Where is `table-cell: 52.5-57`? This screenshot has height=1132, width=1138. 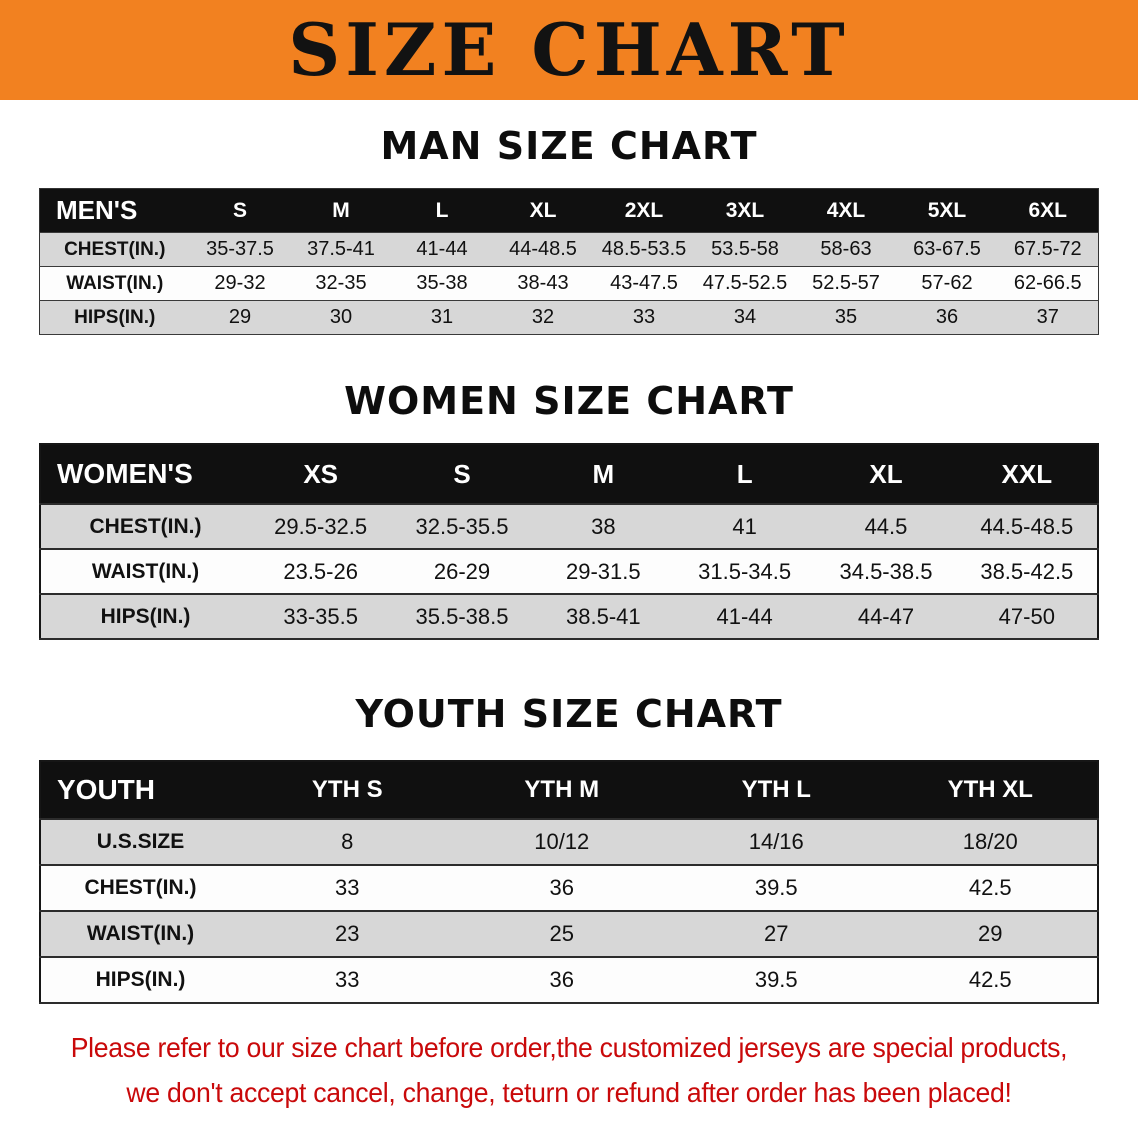 table-cell: 52.5-57 is located at coordinates (846, 283).